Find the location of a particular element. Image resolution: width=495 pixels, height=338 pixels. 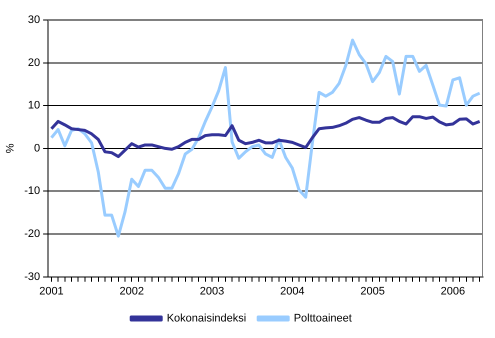

x-tick-label: 2002 is located at coordinates (131, 291).